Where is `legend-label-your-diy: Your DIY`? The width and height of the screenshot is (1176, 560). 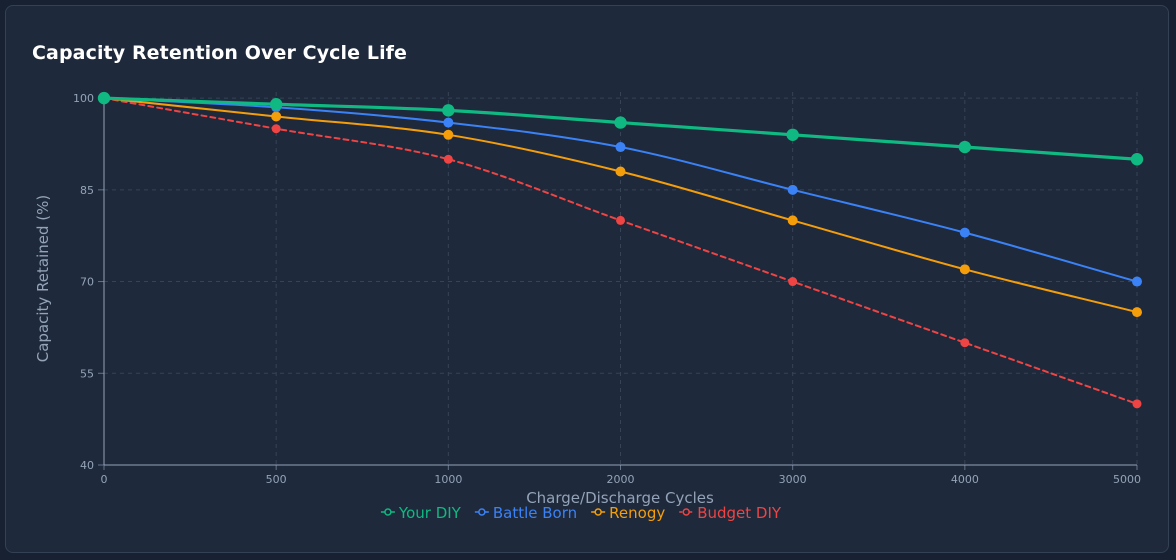 legend-label-your-diy: Your DIY is located at coordinates (430, 513).